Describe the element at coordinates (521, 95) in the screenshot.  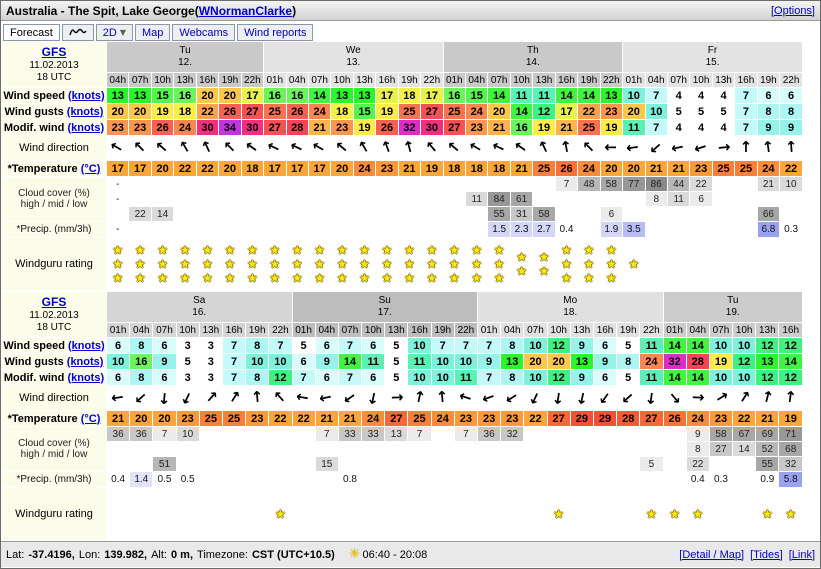
I see `cell-wind_speed: 11` at that location.